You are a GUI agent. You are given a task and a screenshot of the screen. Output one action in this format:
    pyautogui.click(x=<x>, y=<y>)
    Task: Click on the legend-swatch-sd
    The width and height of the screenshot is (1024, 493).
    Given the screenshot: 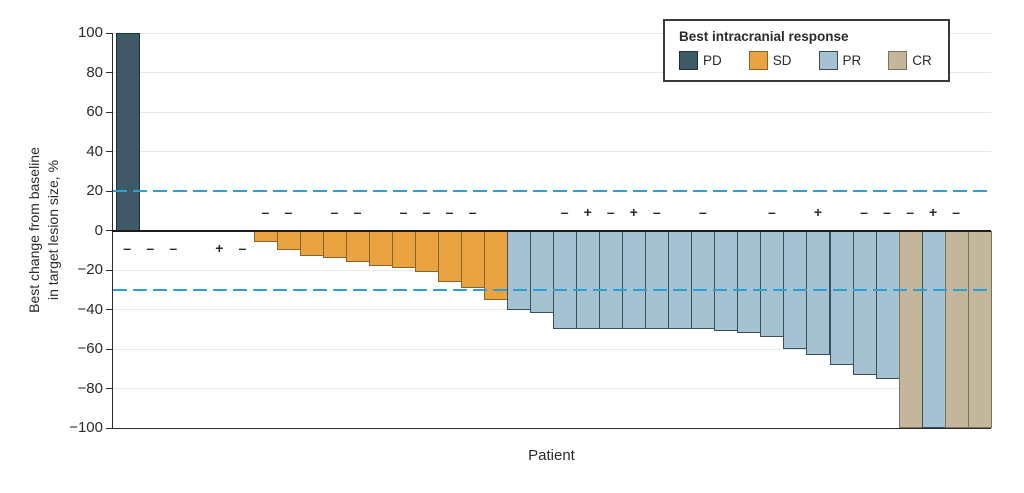 What is the action you would take?
    pyautogui.click(x=758, y=60)
    